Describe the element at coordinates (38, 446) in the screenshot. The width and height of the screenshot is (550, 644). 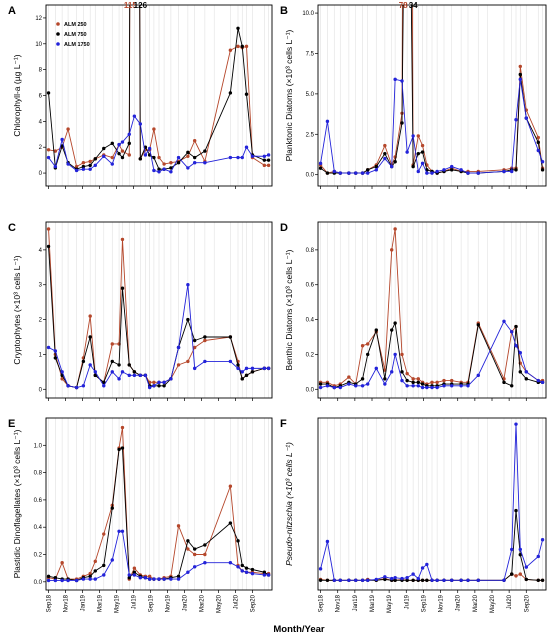
I see `y-tick-label: 1.0` at that location.